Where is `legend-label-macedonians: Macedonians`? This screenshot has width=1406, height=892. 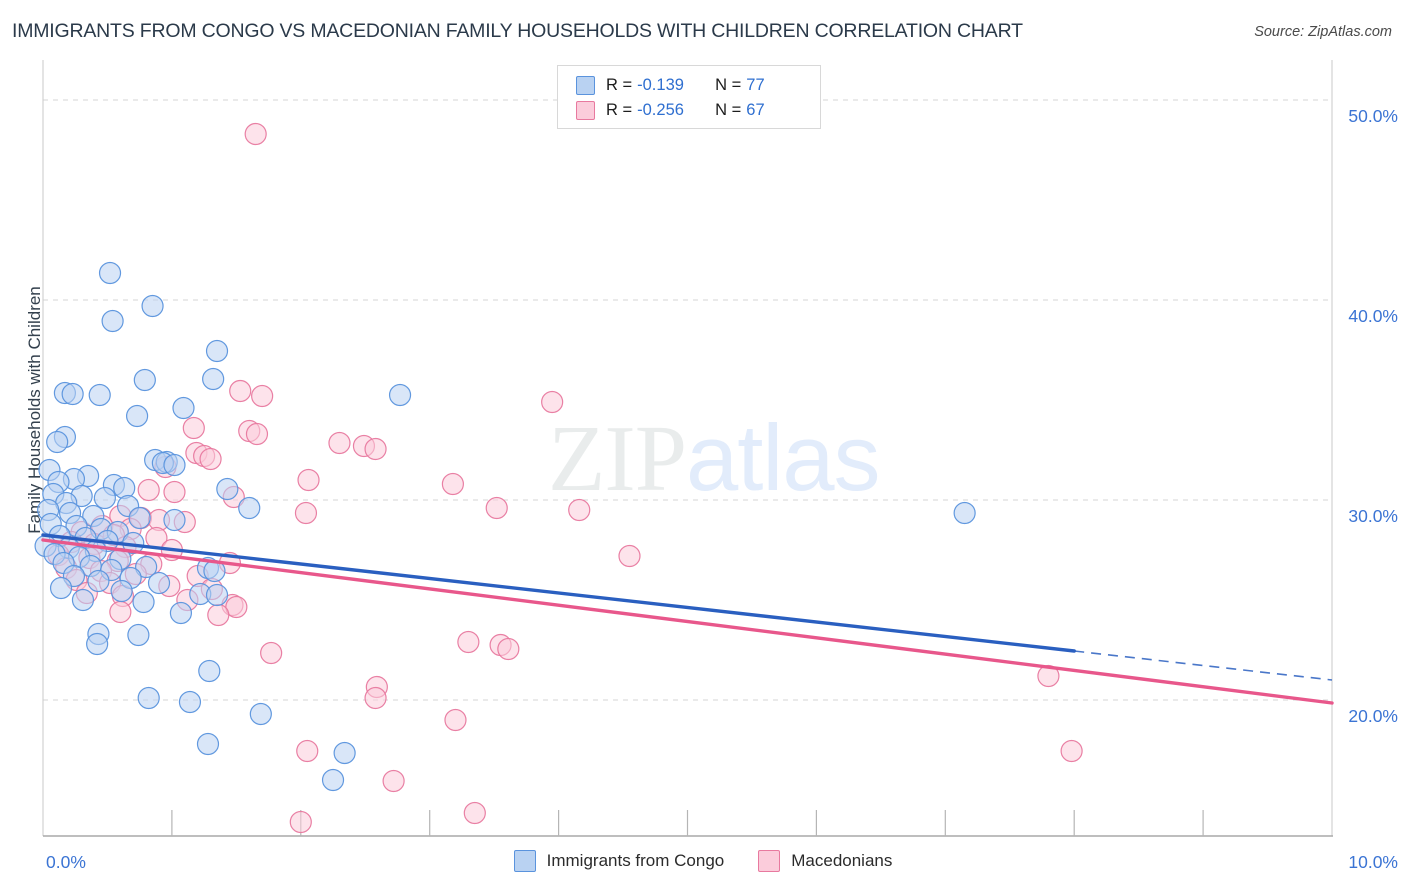 legend-label-macedonians: Macedonians is located at coordinates (842, 860).